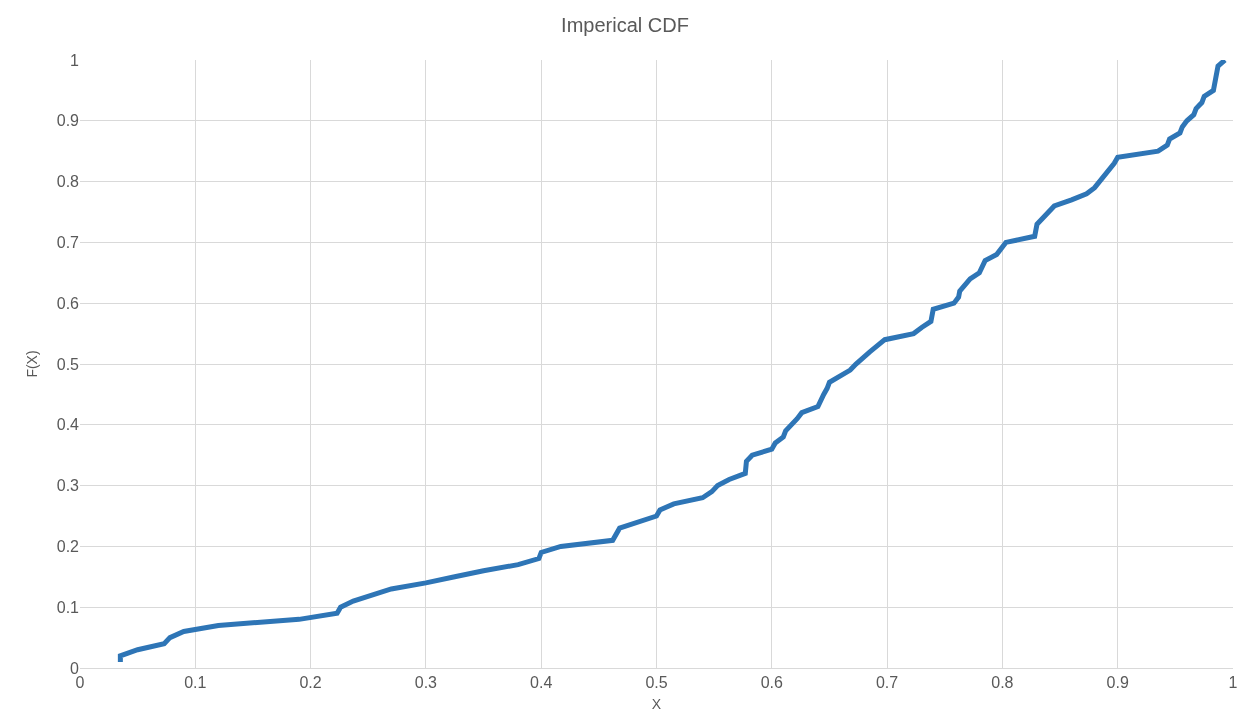 This screenshot has height=723, width=1250. Describe the element at coordinates (68, 364) in the screenshot. I see `y-tick-label: 0.5` at that location.